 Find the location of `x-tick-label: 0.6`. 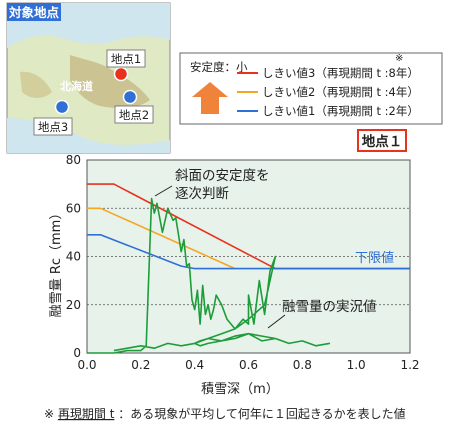

x-tick-label: 0.6 is located at coordinates (248, 365).